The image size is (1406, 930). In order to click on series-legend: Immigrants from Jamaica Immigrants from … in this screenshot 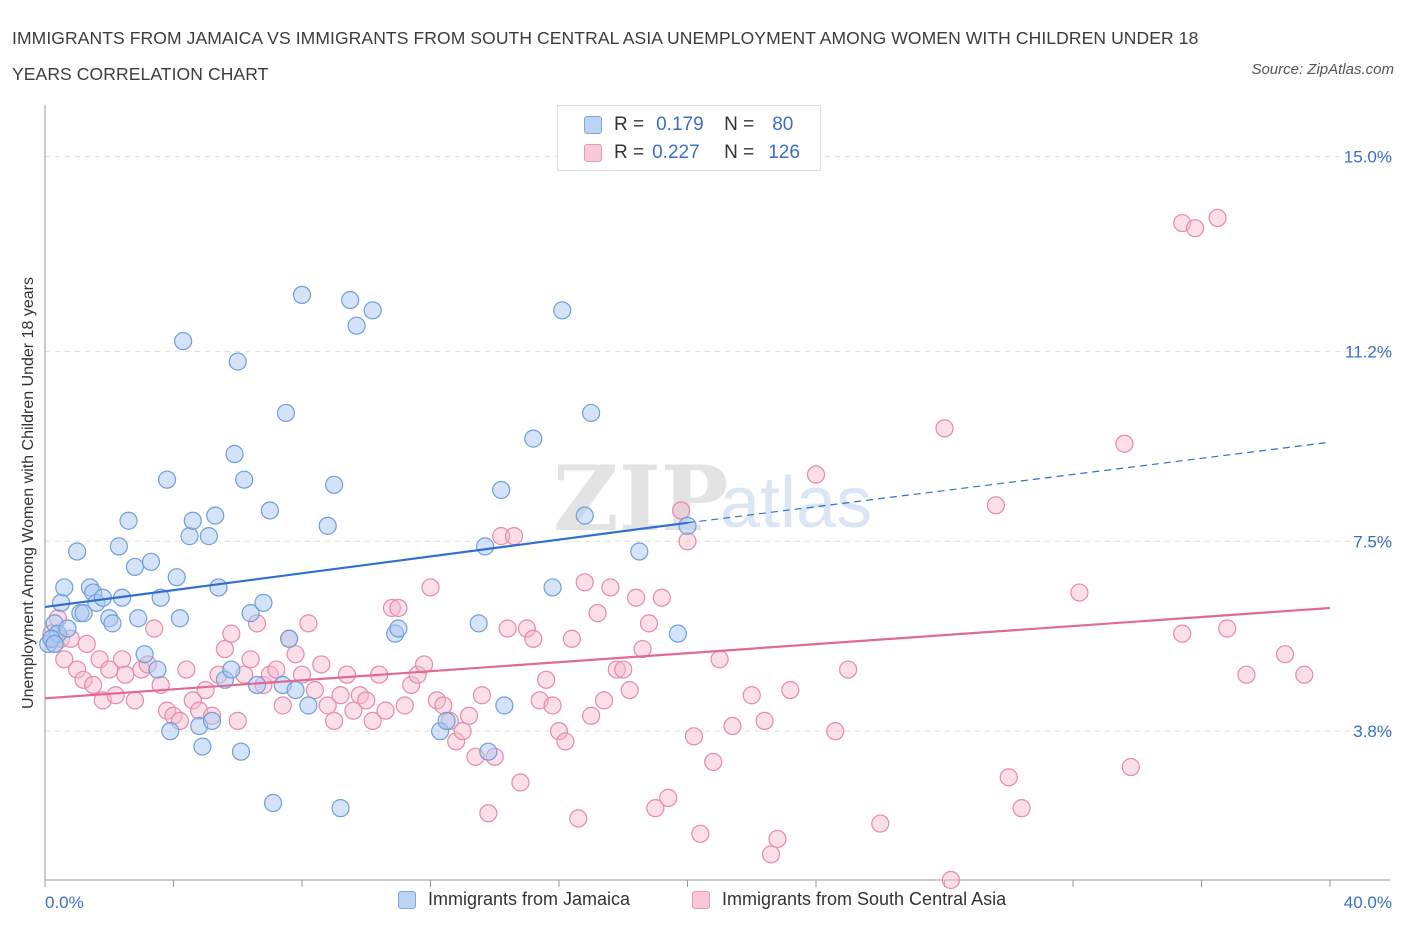, I will do `click(703, 902)`.